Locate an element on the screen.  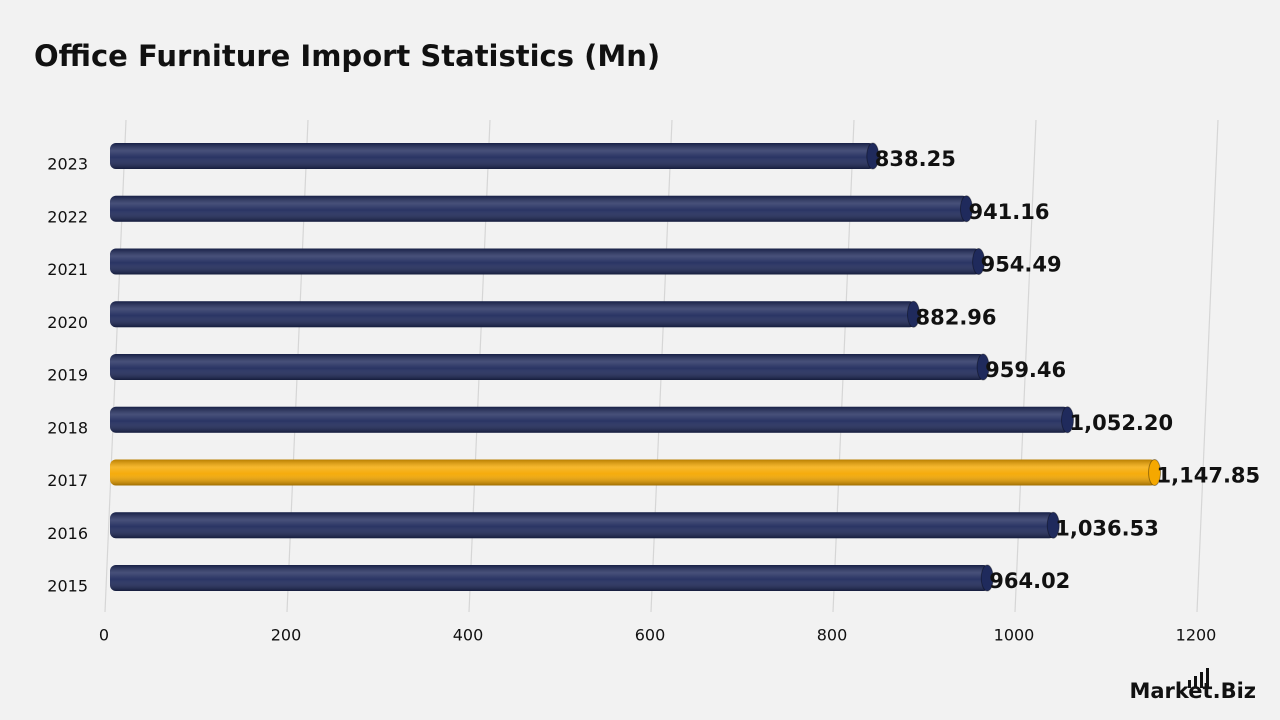
value-label: 1,147.85 is located at coordinates (1209, 476).